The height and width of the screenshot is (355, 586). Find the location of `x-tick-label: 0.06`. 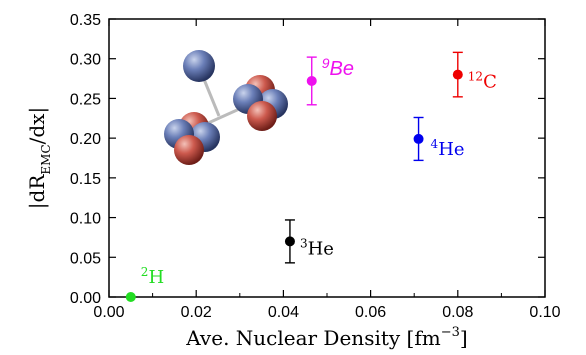

x-tick-label: 0.06 is located at coordinates (370, 312).